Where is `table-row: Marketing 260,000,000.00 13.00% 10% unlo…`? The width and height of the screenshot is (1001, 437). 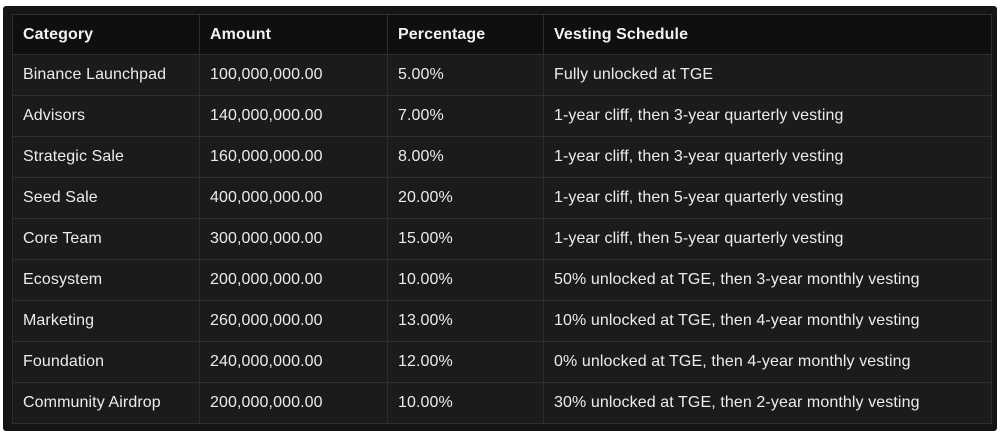
table-row: Marketing 260,000,000.00 13.00% 10% unlo… is located at coordinates (502, 321).